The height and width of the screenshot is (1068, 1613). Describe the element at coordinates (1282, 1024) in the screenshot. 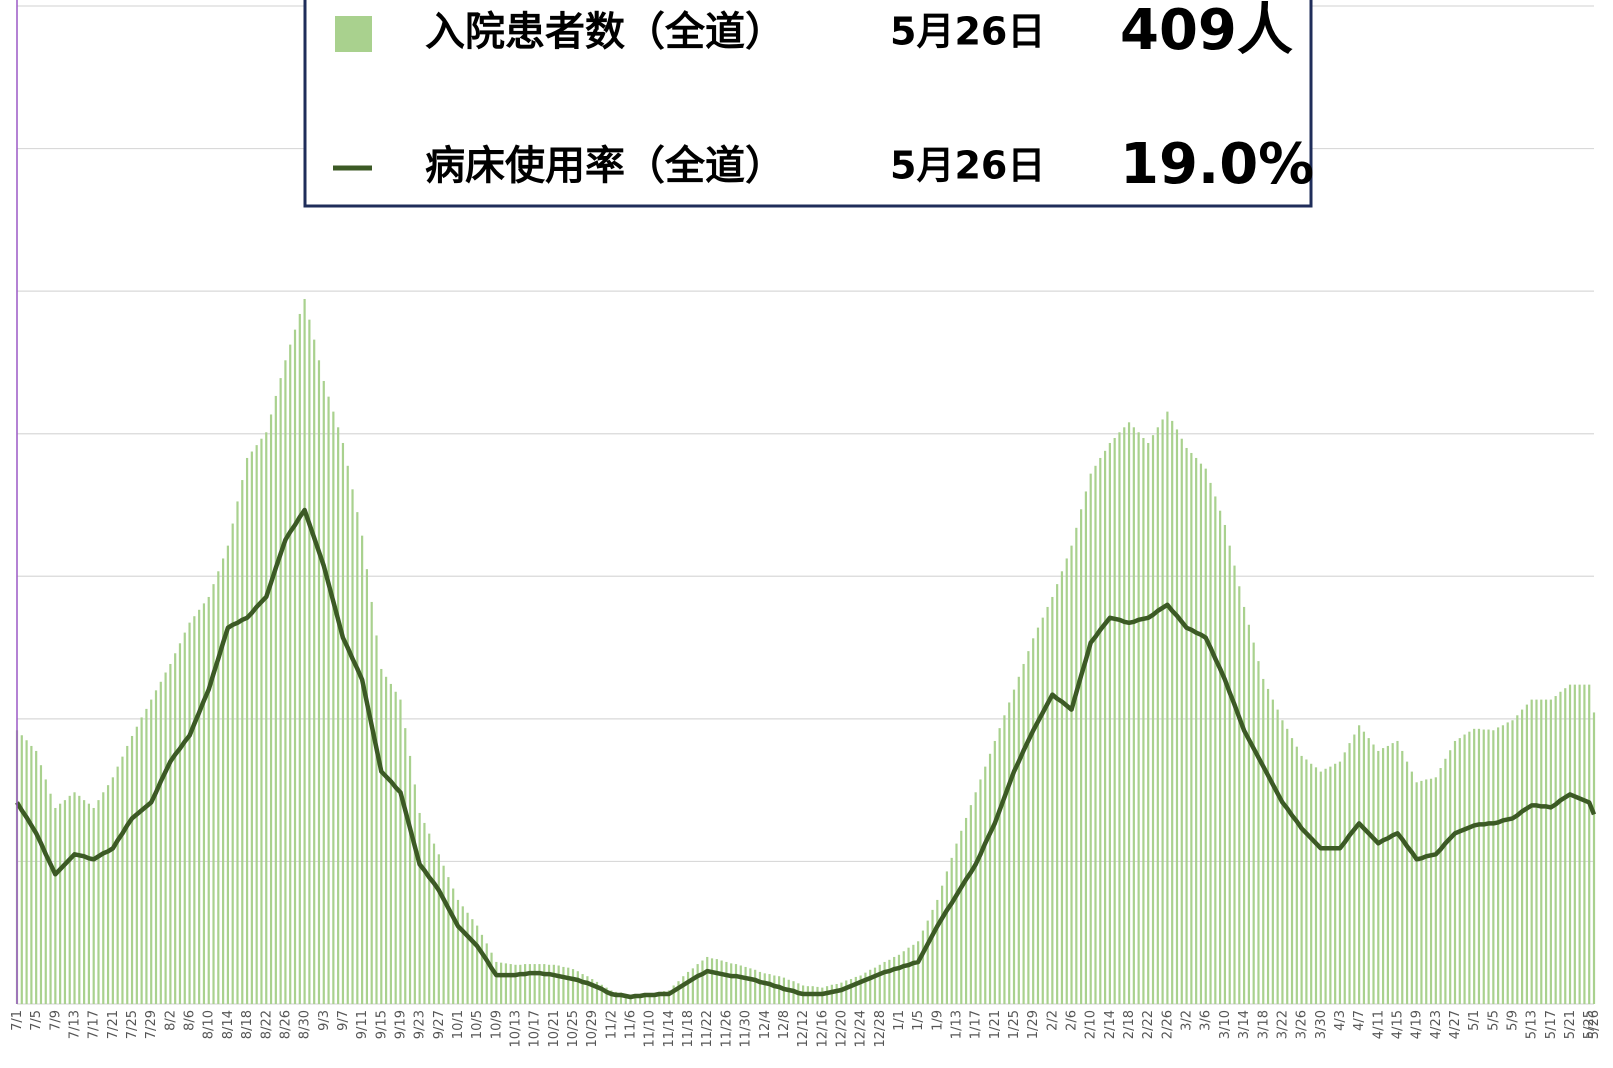

I see `x-tick-label: 3/22` at that location.